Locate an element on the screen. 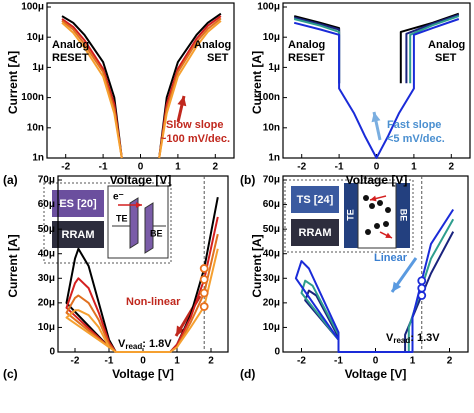 Image resolution: width=474 pixels, height=413 pixels. panel-label: (a) is located at coordinates (10, 180).